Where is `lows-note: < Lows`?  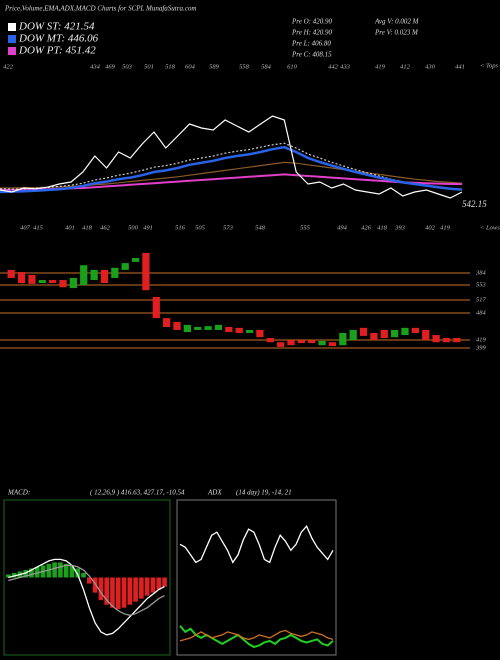 lows-note: < Lows is located at coordinates (490, 227).